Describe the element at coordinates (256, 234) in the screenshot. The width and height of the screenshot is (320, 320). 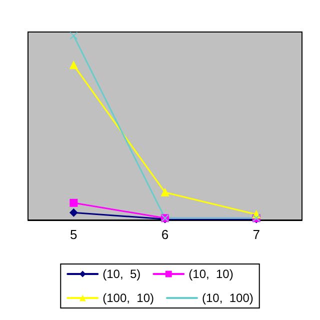
I see `x-tick-label: 7` at that location.